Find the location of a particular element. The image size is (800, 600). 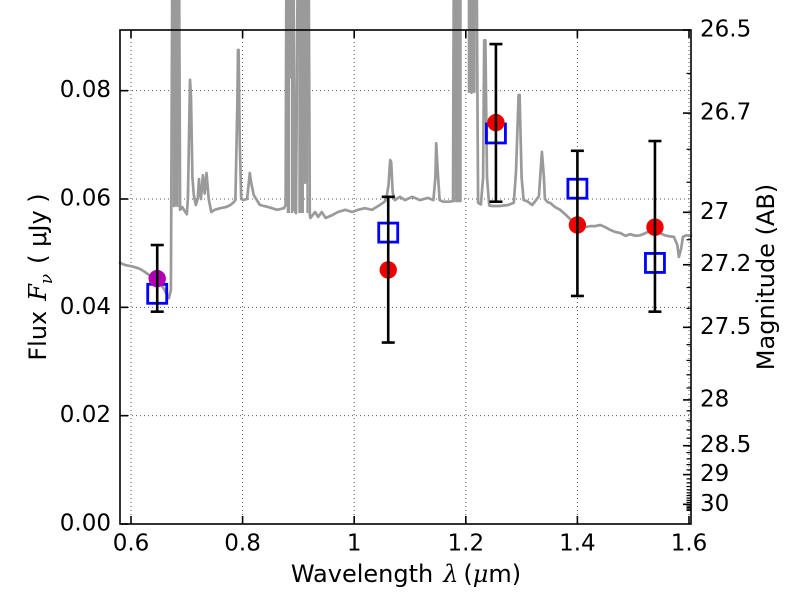

left-y-axis-label: Flux Fν ( μJy ) is located at coordinates (40, 276).